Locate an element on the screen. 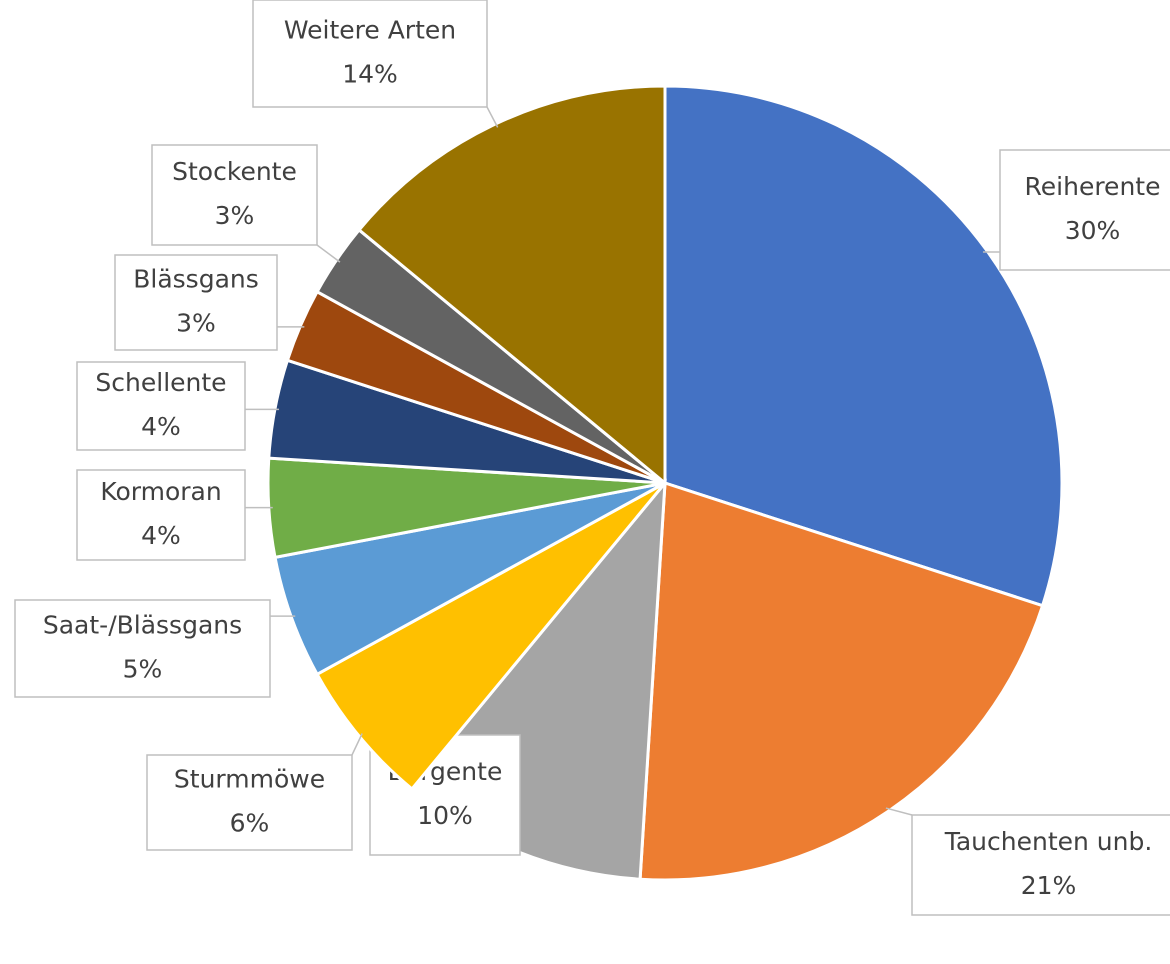  category-label: Stockente is located at coordinates (234, 171).